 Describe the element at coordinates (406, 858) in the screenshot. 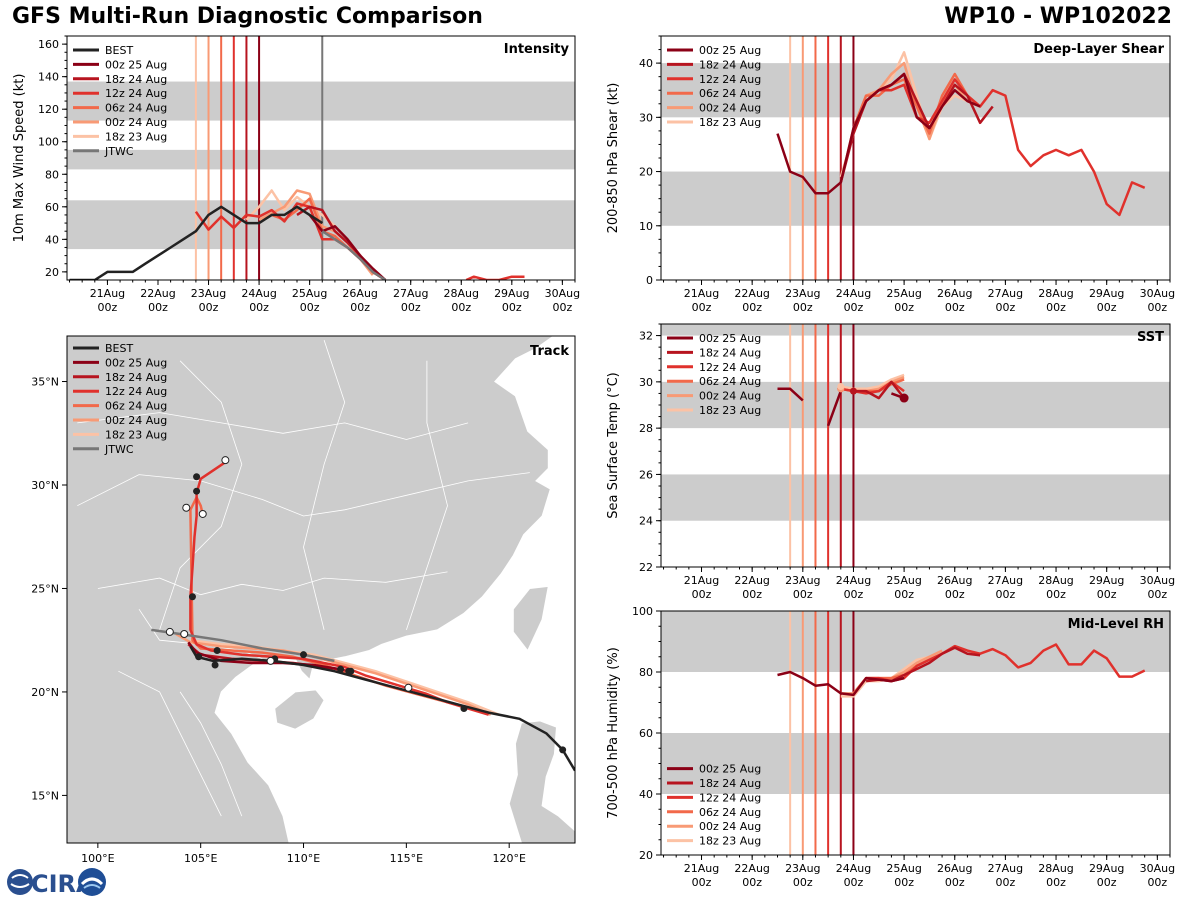

I see `x-tick-label: 115°E` at that location.